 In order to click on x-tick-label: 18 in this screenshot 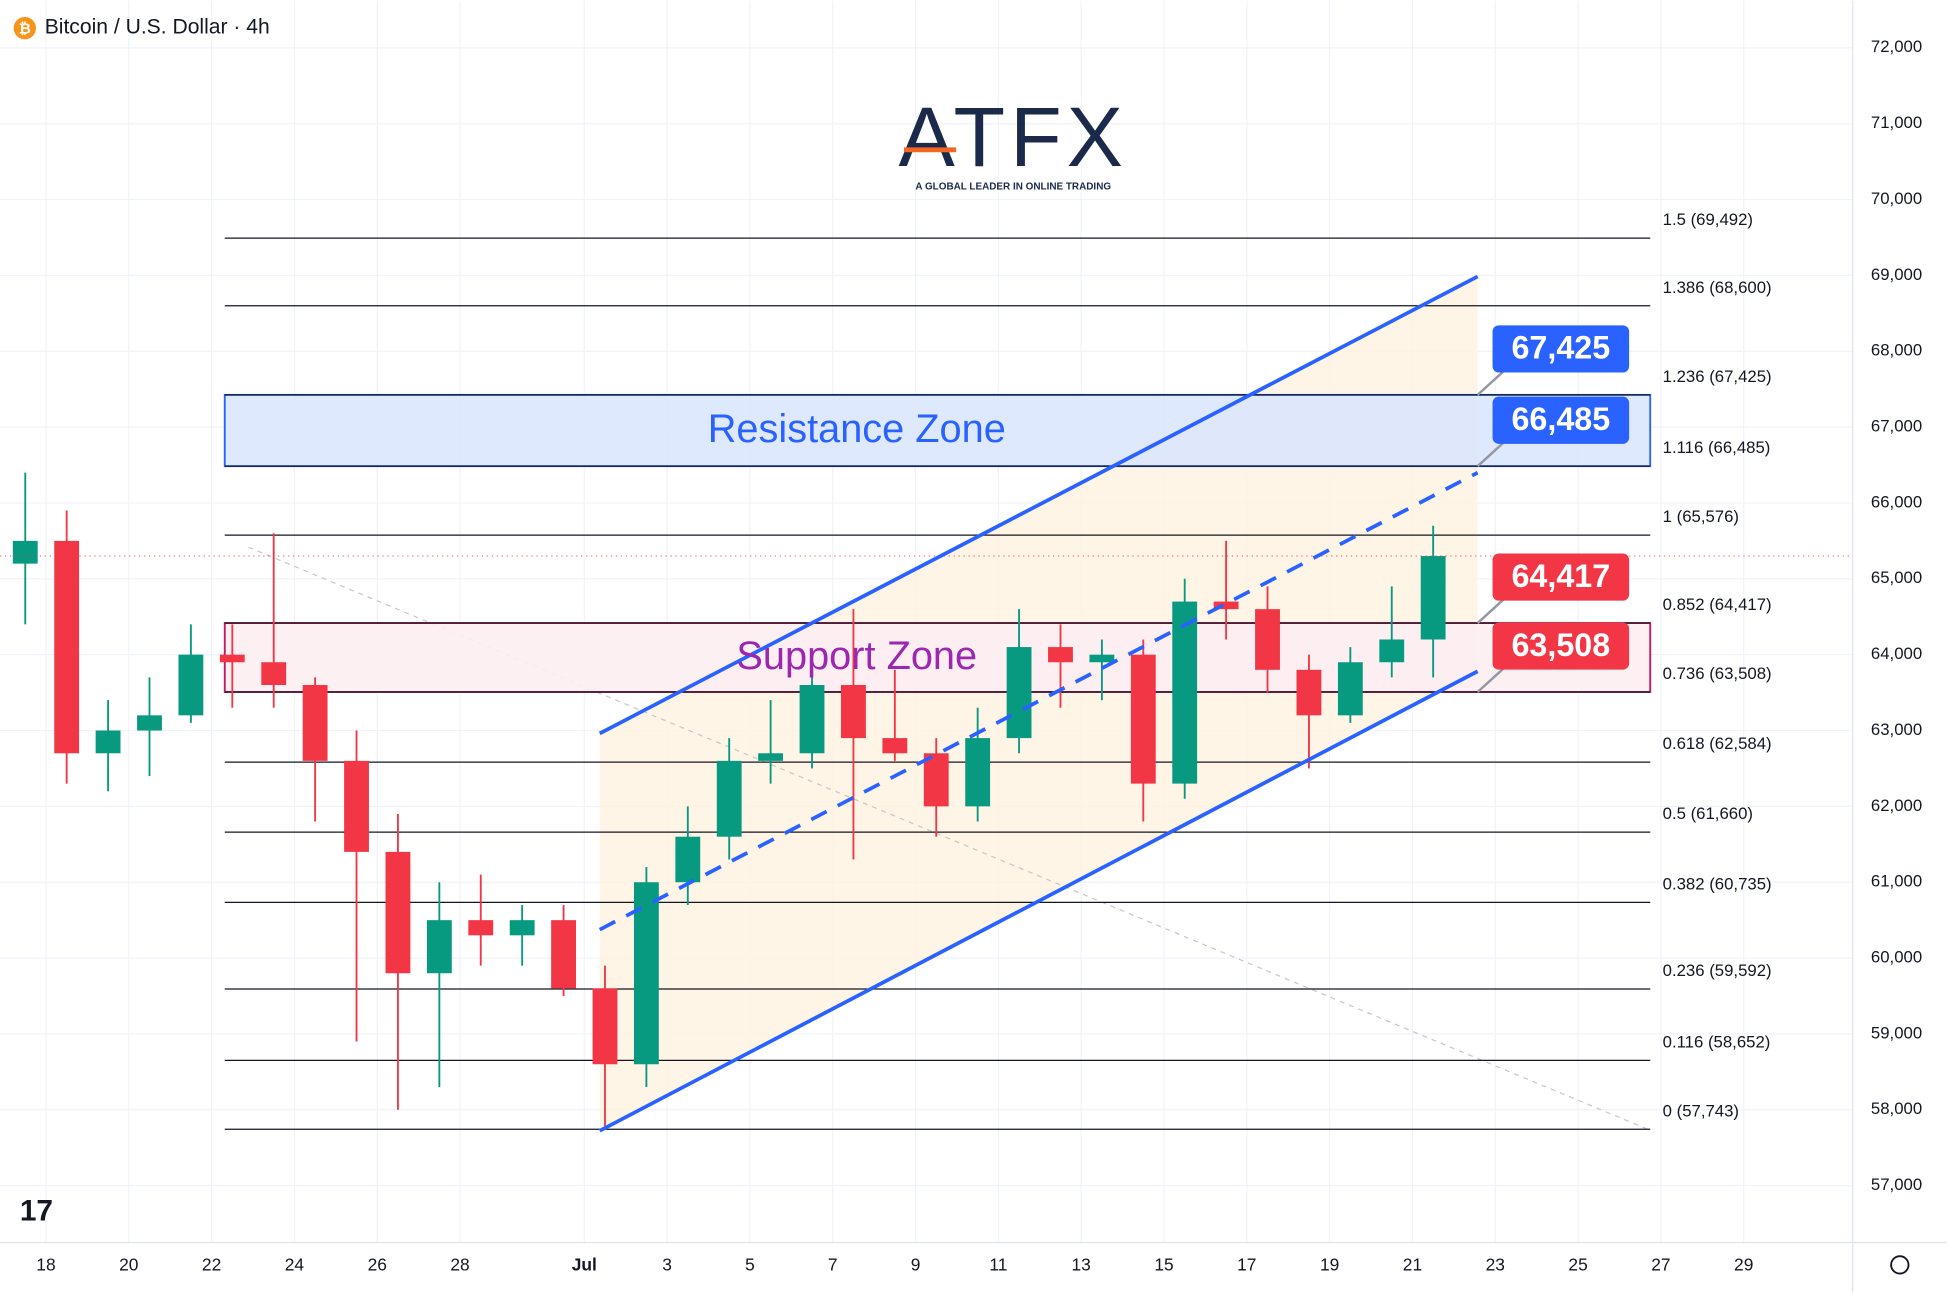, I will do `click(45, 1265)`.